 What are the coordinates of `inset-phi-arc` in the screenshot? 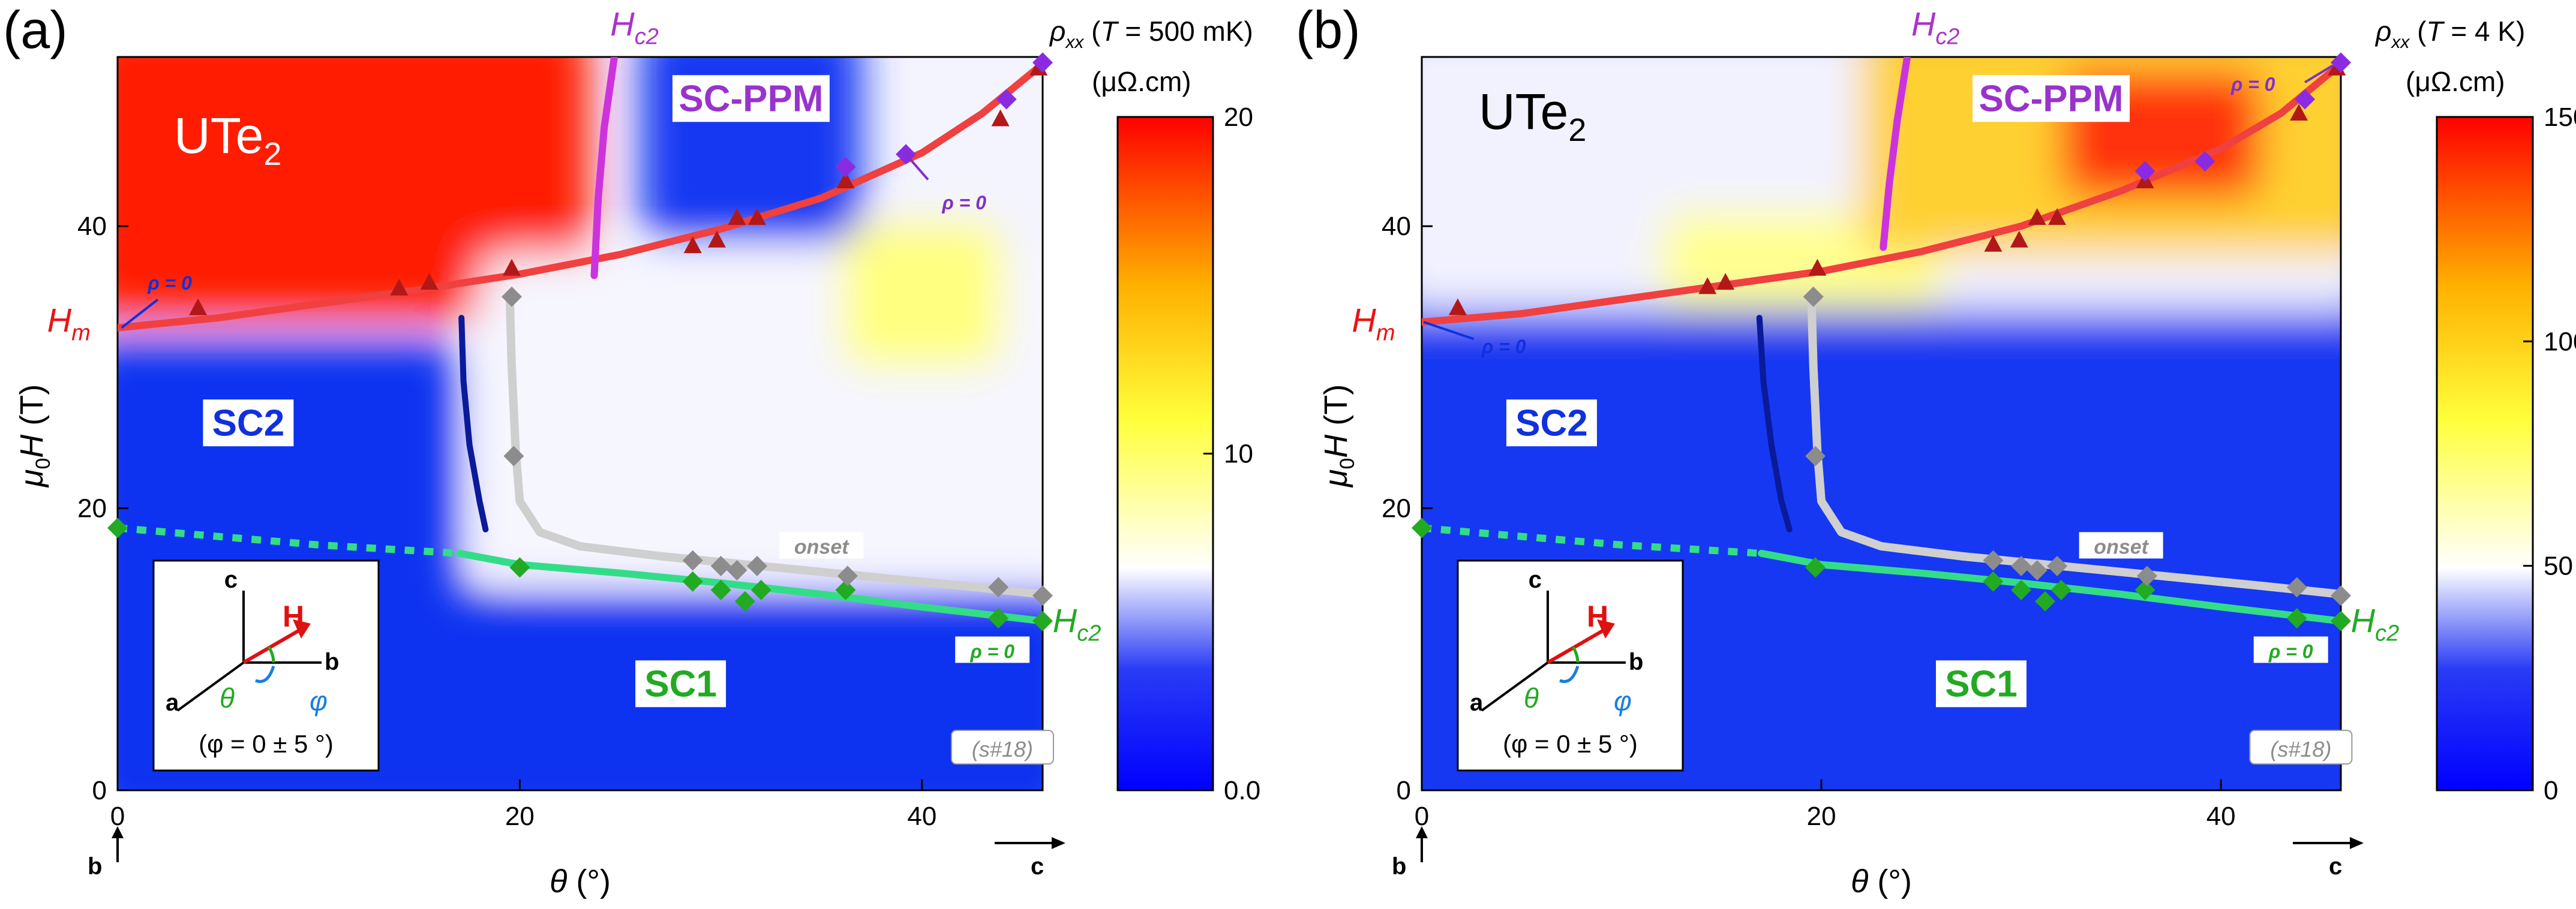 It's located at (265, 674).